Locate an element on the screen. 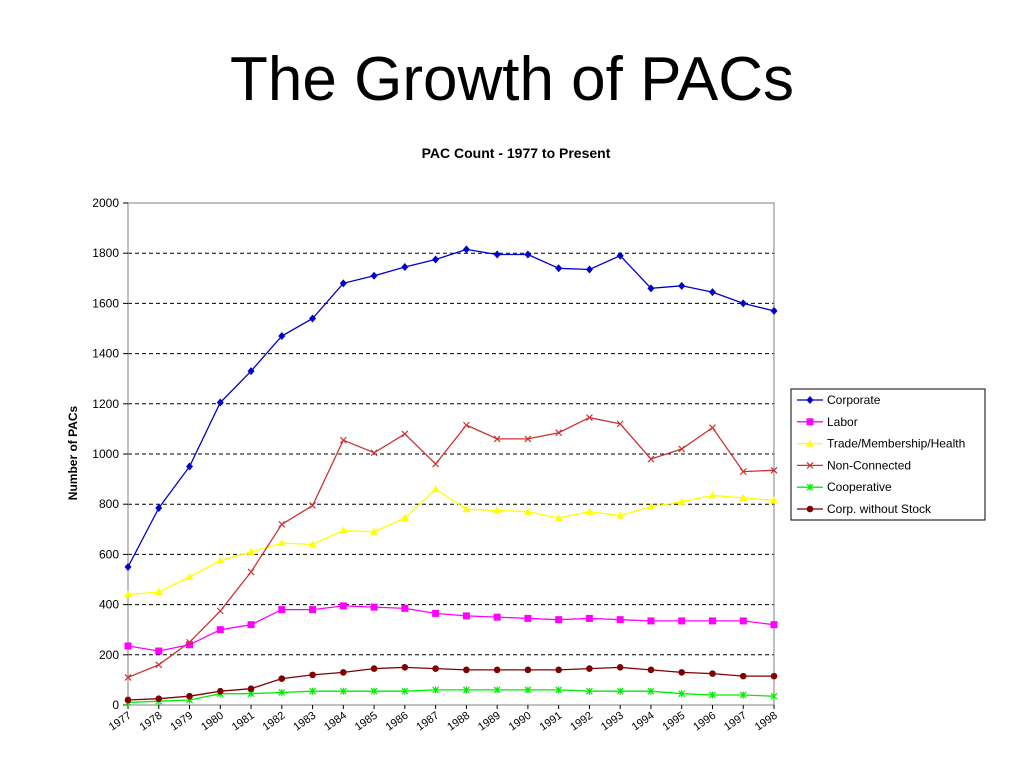 The height and width of the screenshot is (768, 1024). legend-item: Non-Connected is located at coordinates (854, 465).